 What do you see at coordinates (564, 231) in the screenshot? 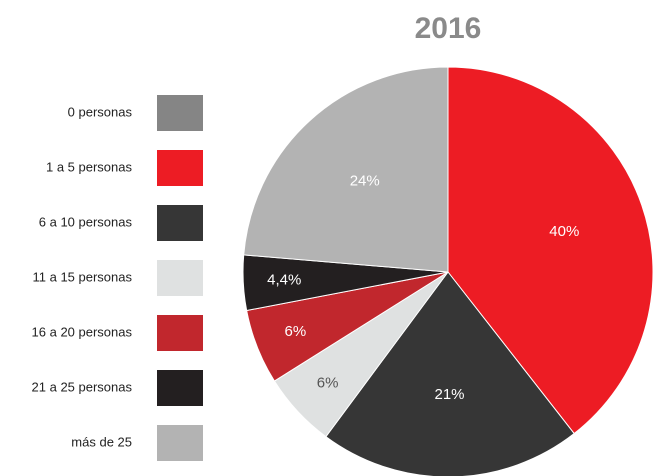
I see `slice-label: 40%` at bounding box center [564, 231].